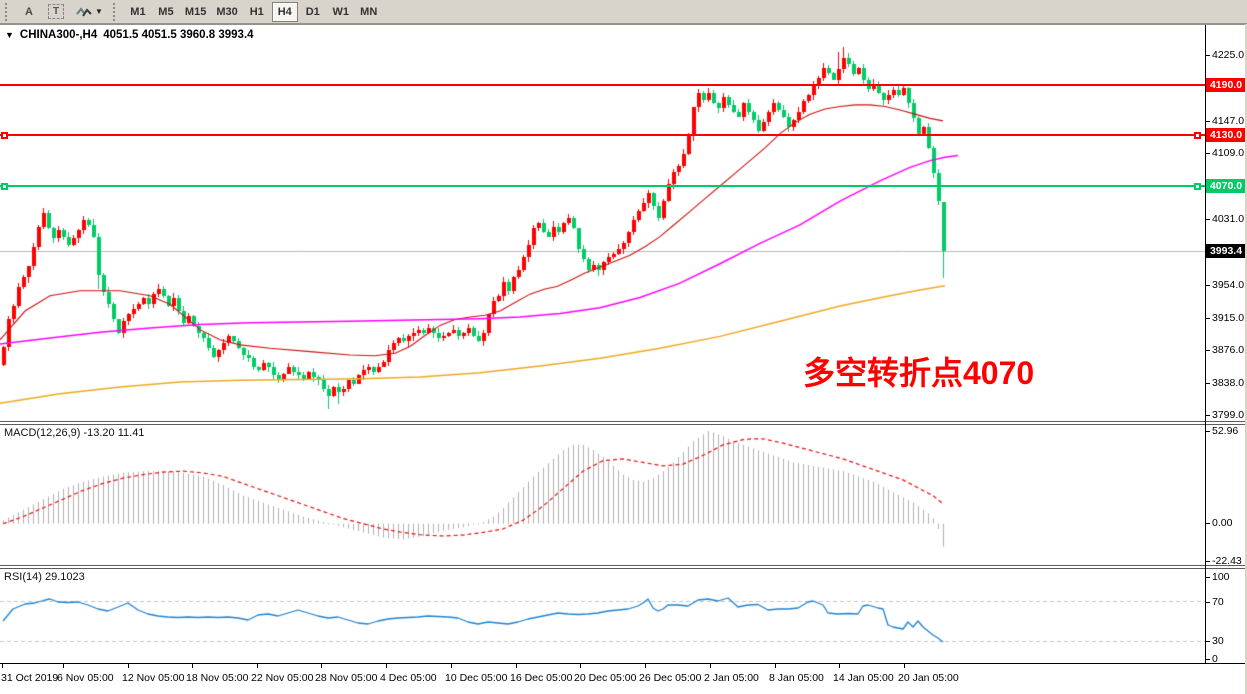 The width and height of the screenshot is (1247, 694). I want to click on rsi-separator-top, so click(623, 565).